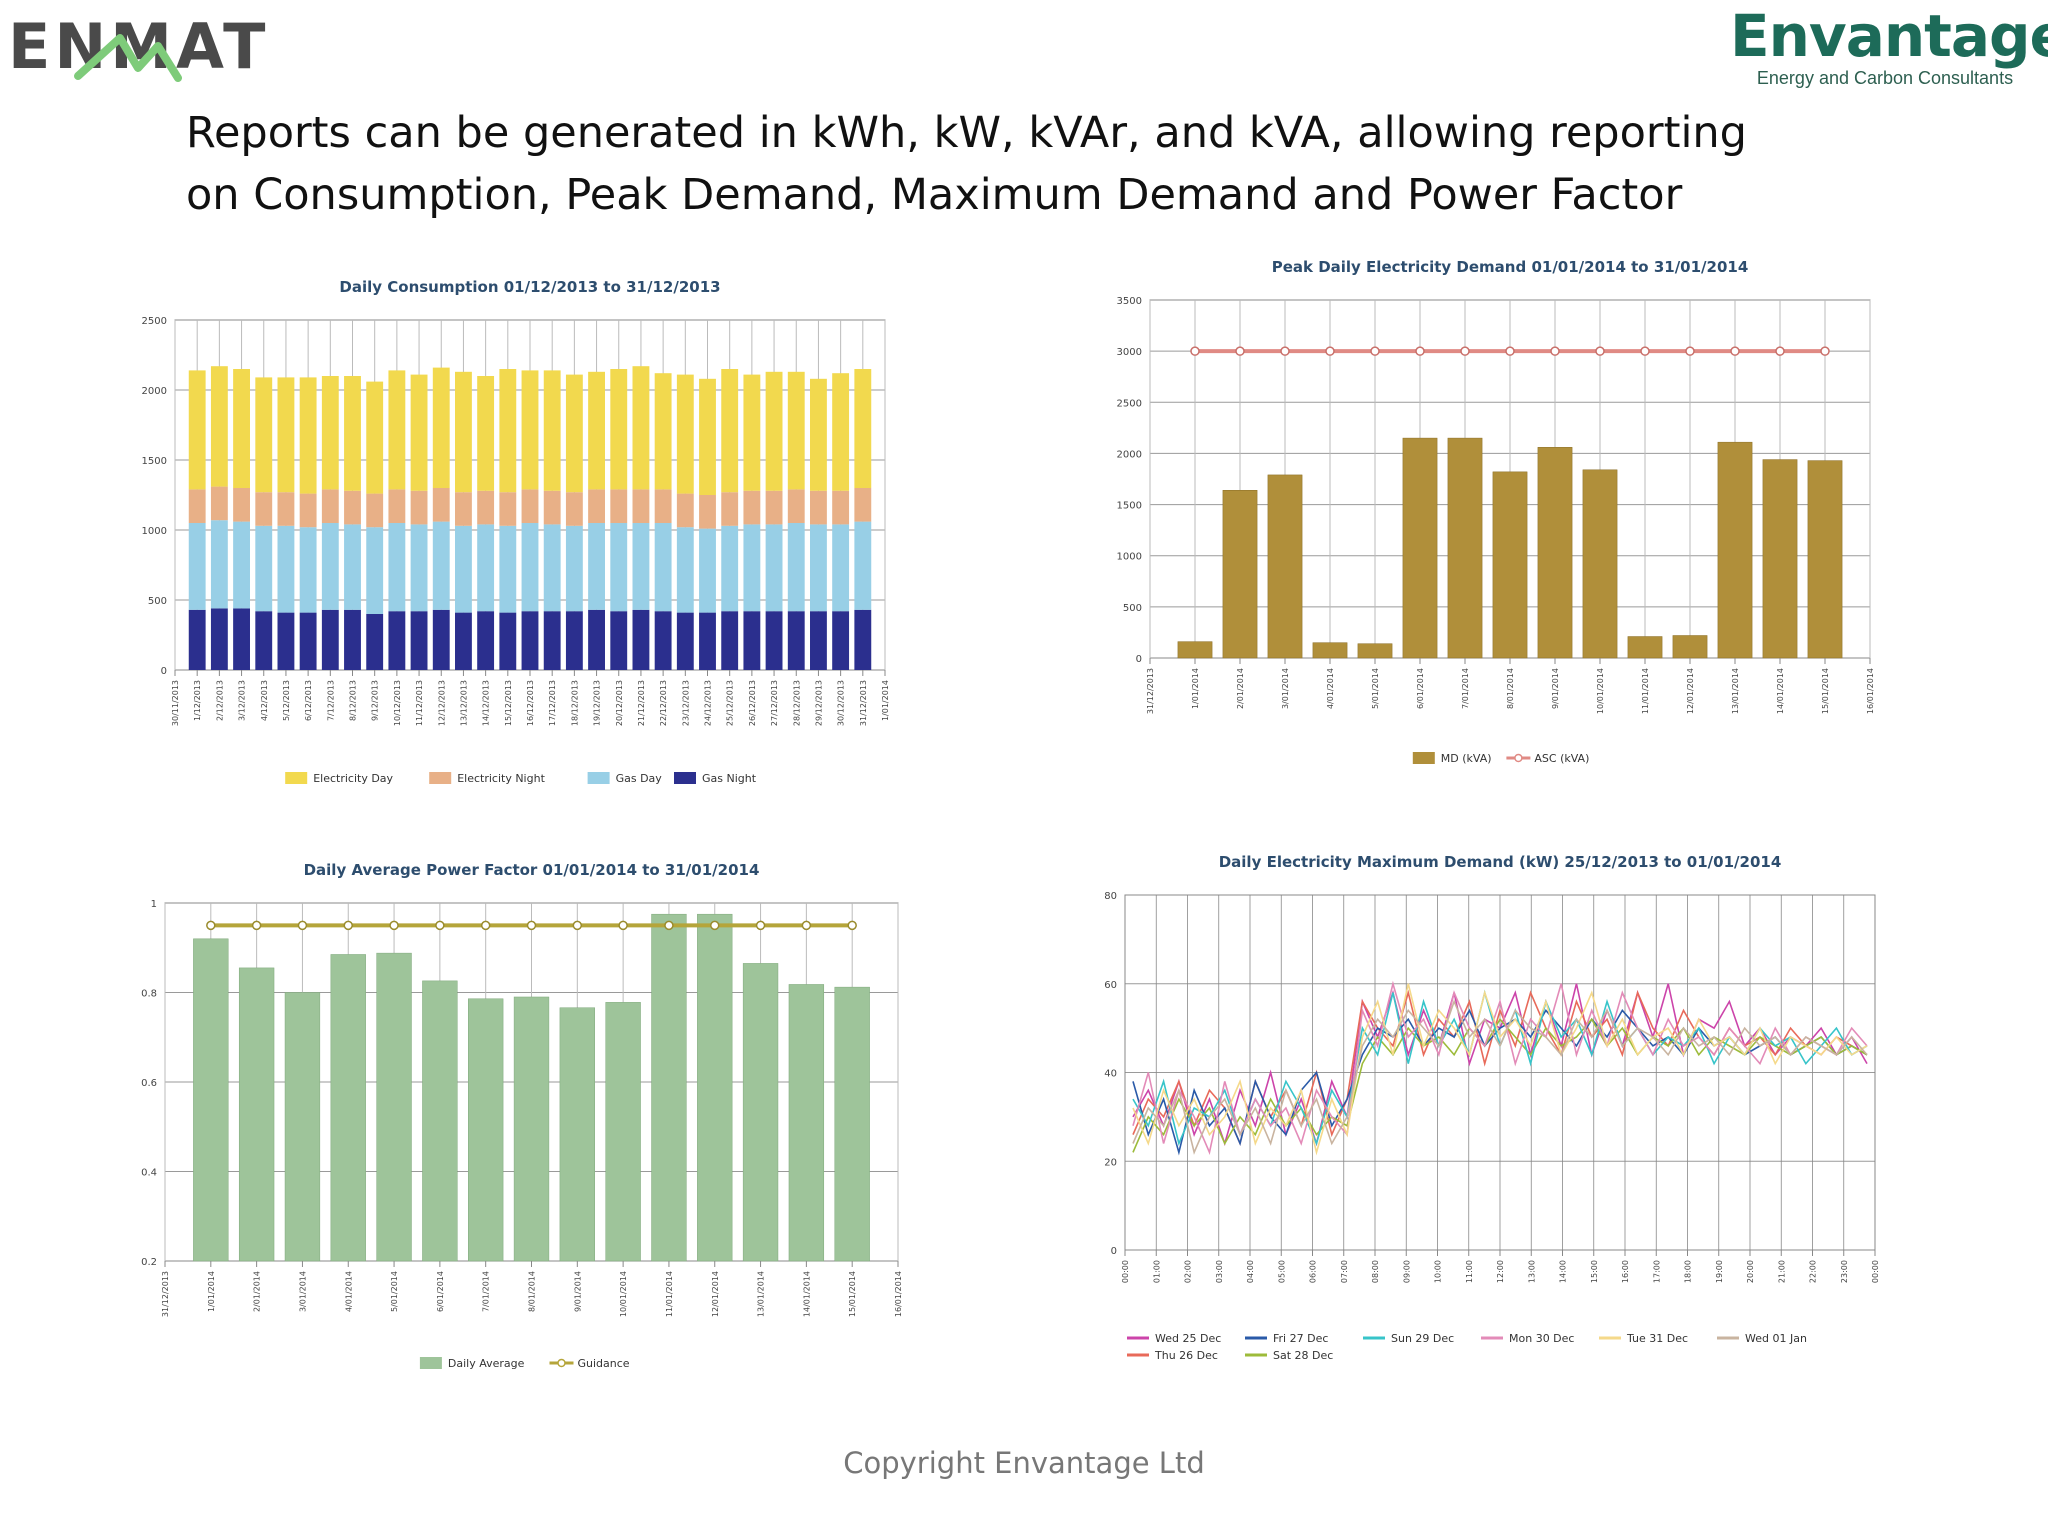 This screenshot has height=1536, width=2048. I want to click on x-tick-label: 5/12/2013, so click(286, 700).